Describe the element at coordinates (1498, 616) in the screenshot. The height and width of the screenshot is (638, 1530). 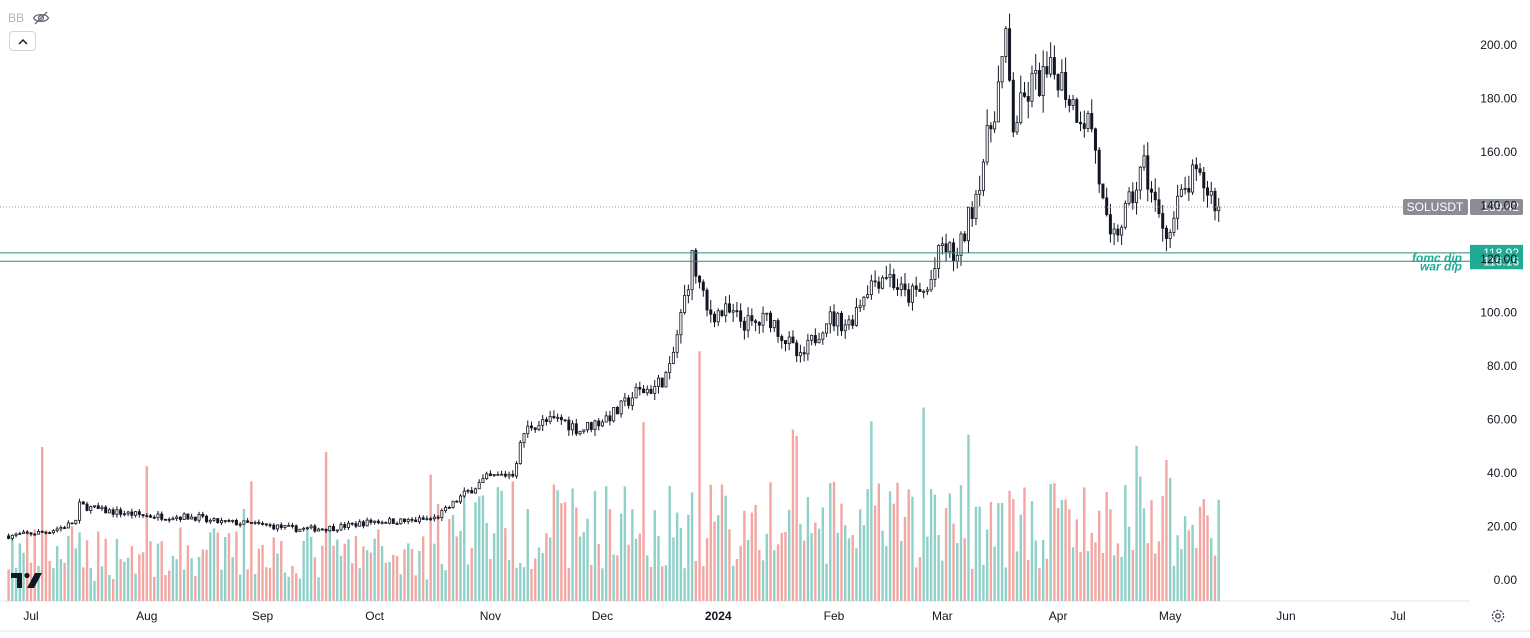
I see `gear-icon` at that location.